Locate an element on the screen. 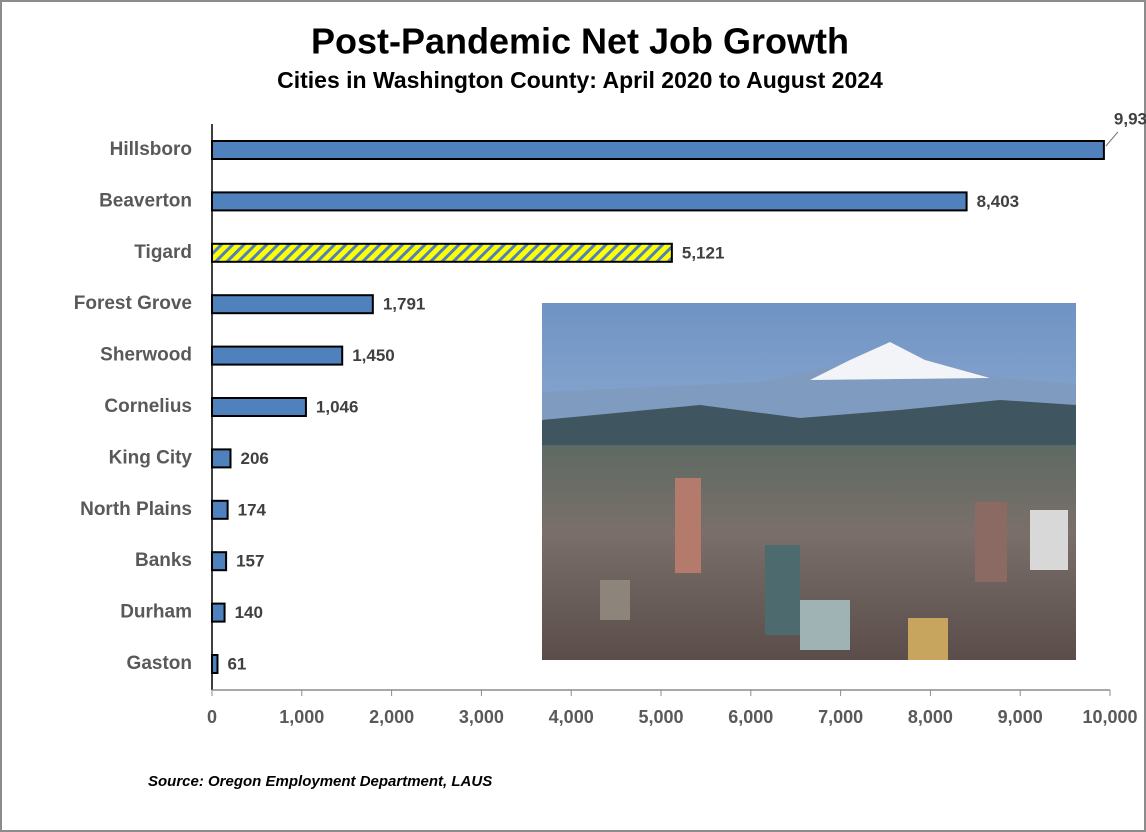  value-label: 1,791 is located at coordinates (404, 304).